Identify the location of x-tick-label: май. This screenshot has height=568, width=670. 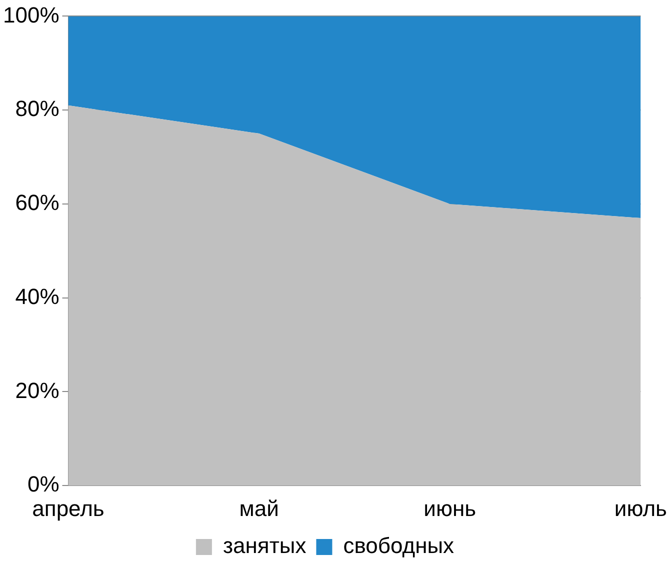
(259, 508).